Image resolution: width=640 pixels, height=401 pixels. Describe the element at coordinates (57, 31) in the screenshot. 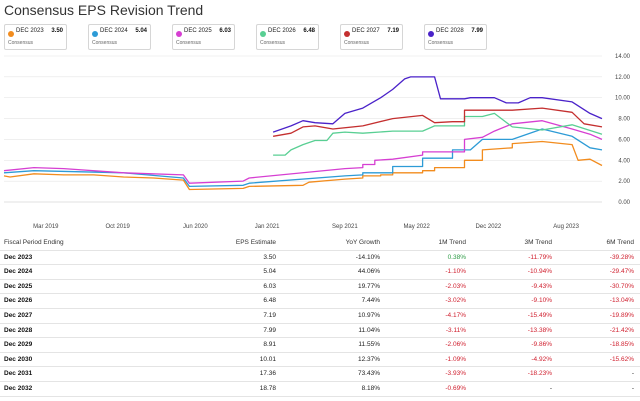

I see `legend-value: 3.50` at that location.